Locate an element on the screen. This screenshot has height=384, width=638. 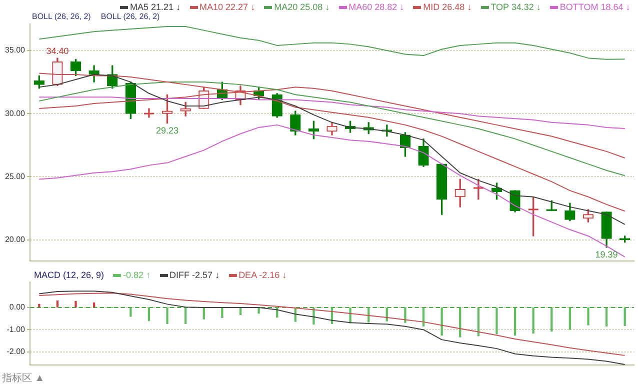
legend-label: TOP 34.32 ↓ is located at coordinates (515, 7).